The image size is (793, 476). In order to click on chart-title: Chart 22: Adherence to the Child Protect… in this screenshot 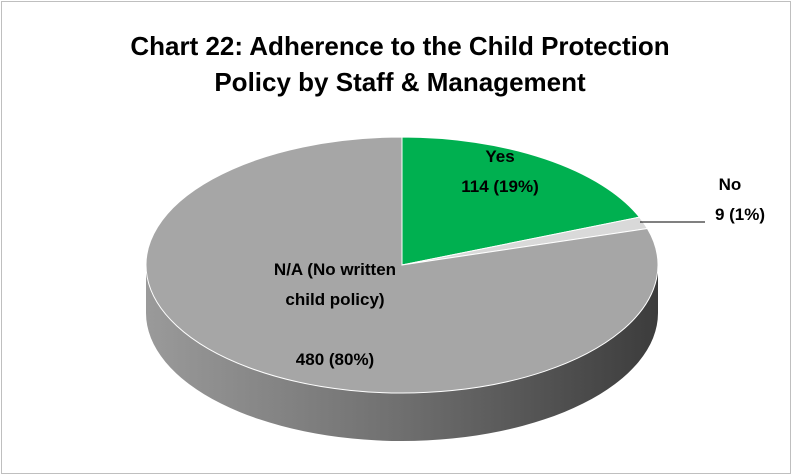, I will do `click(400, 64)`.